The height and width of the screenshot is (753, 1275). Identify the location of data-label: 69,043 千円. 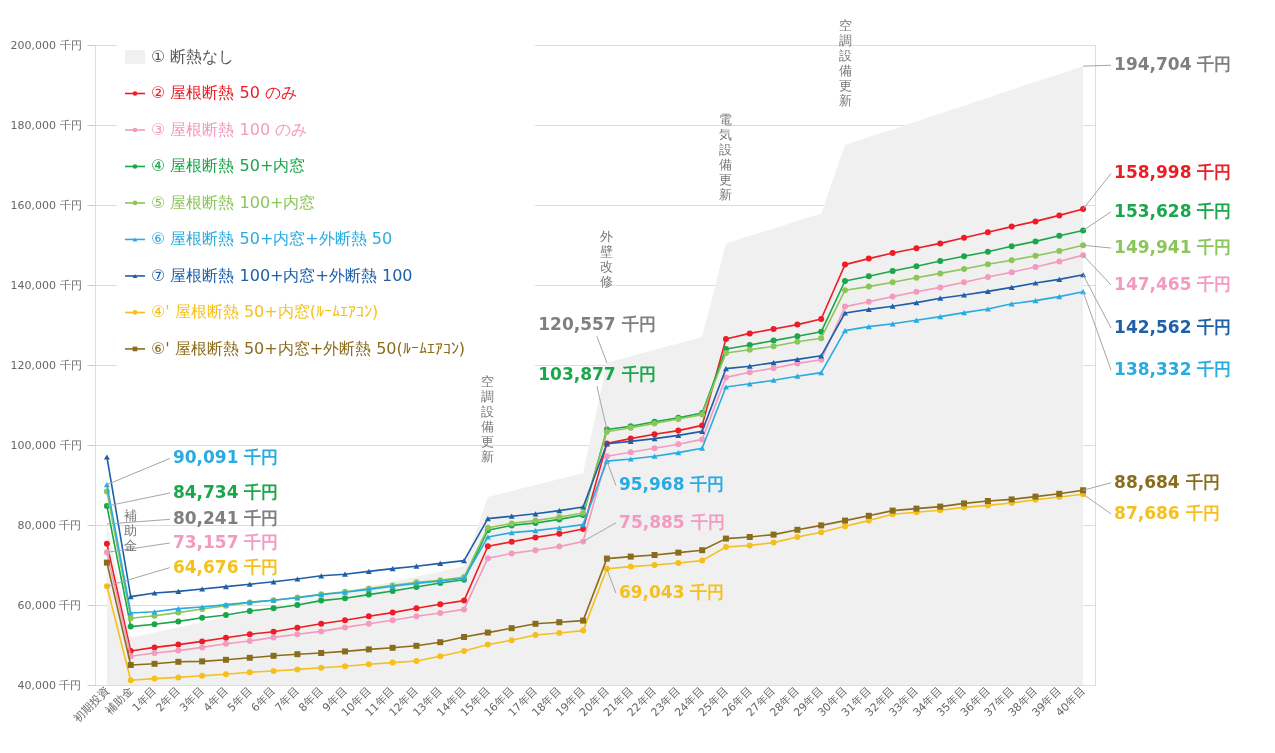
(671, 592).